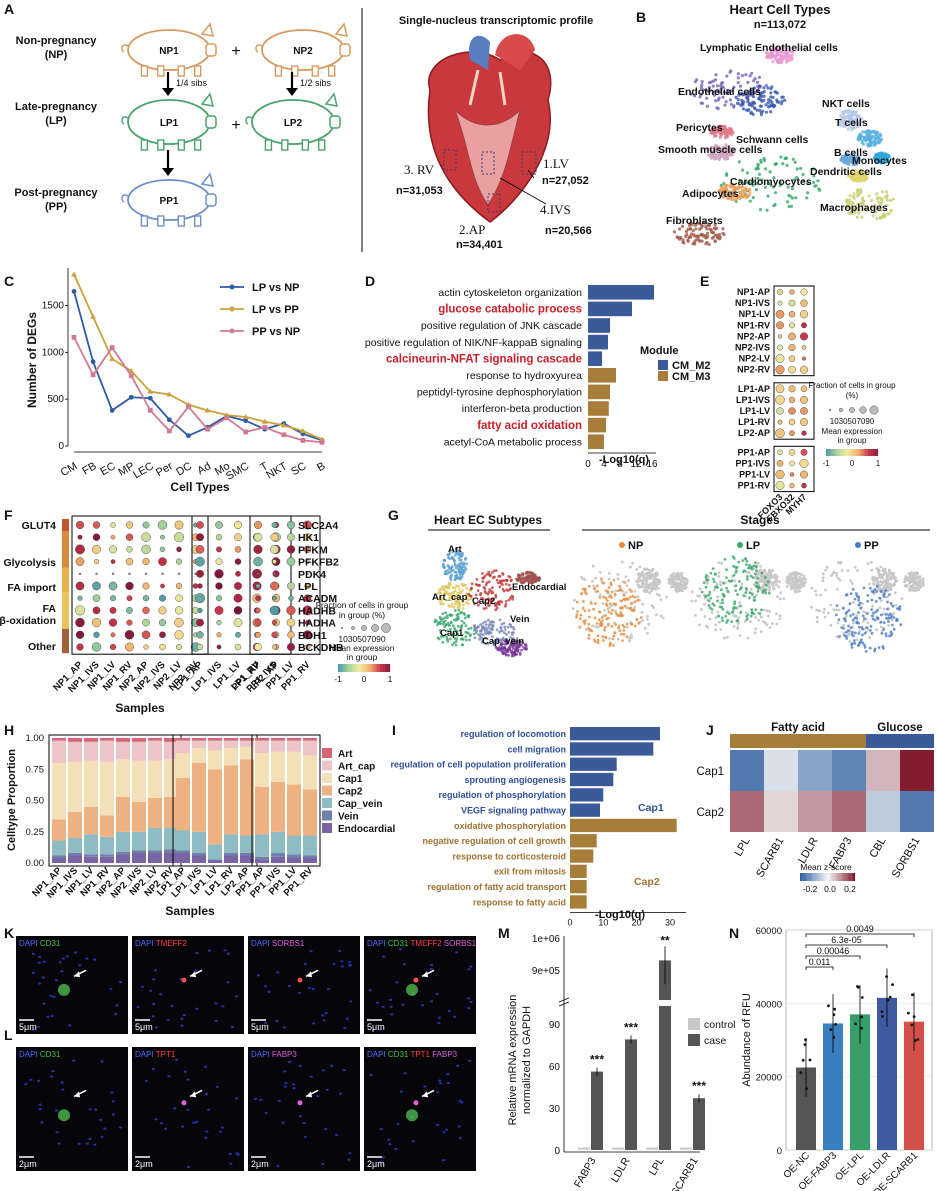  What do you see at coordinates (850, 889) in the screenshot?
I see `j-legend-tick: 0.2` at bounding box center [850, 889].